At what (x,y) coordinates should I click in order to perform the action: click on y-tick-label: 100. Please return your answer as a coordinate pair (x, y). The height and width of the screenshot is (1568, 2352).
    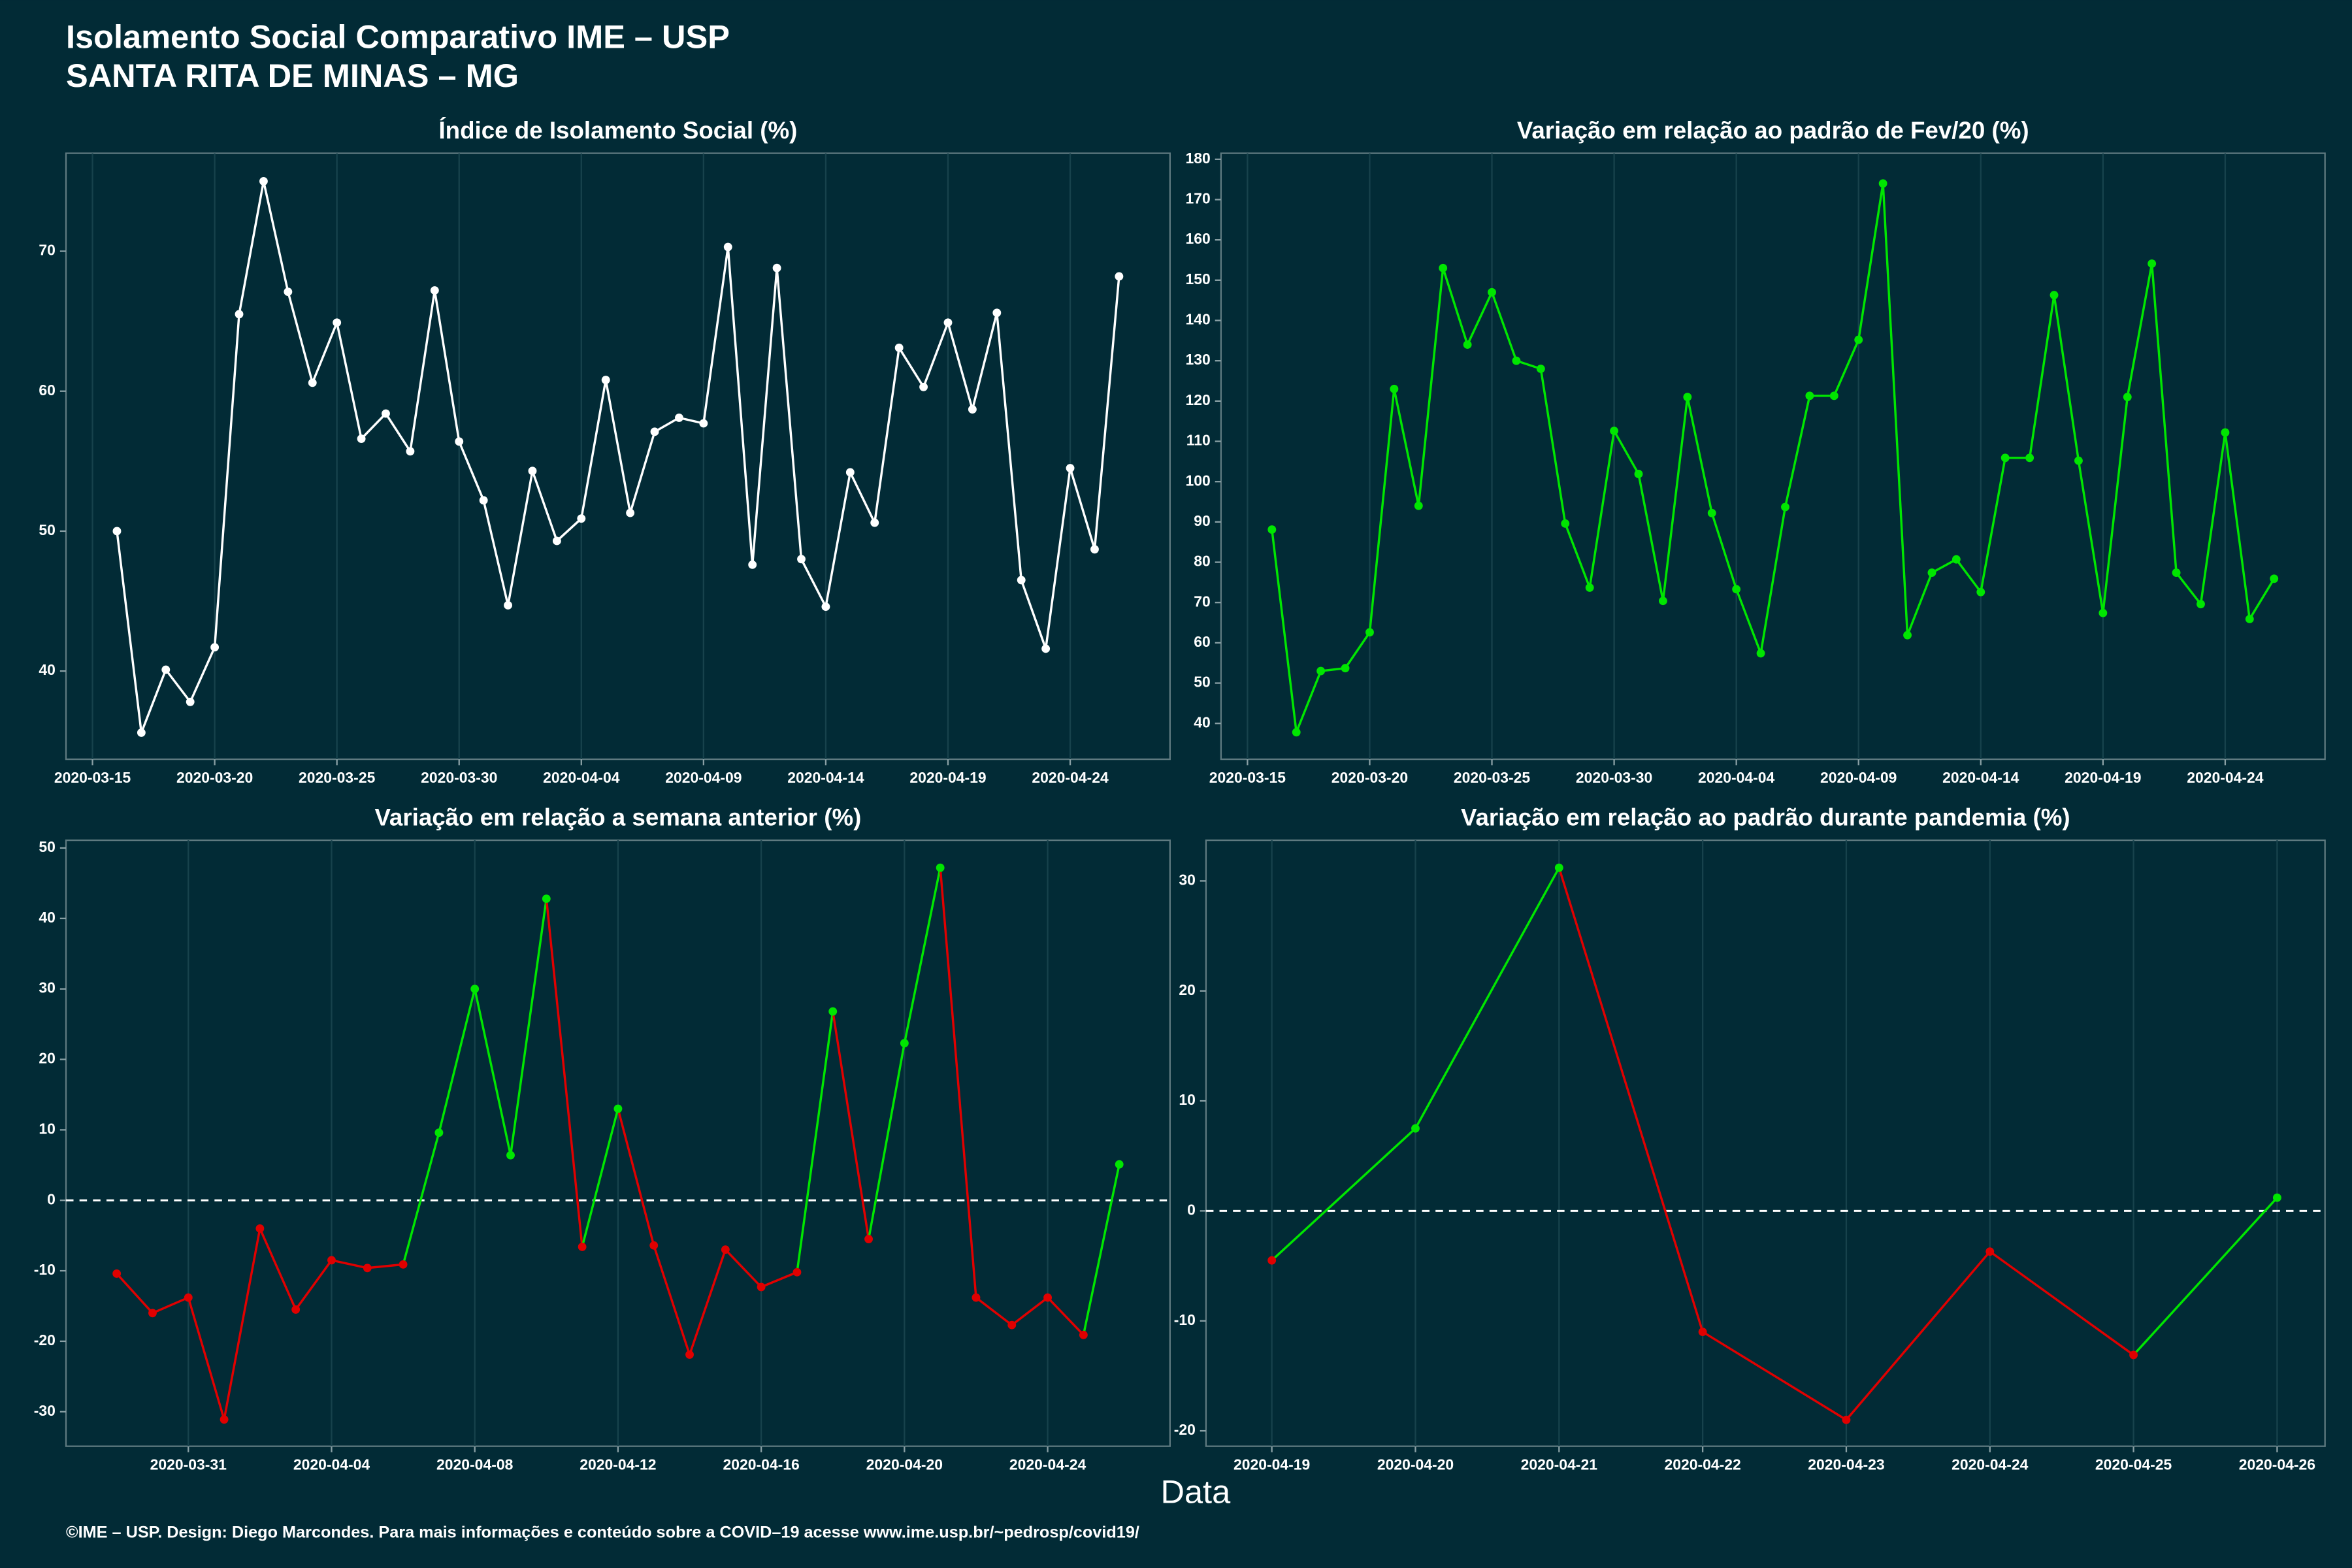
    Looking at the image, I should click on (1198, 480).